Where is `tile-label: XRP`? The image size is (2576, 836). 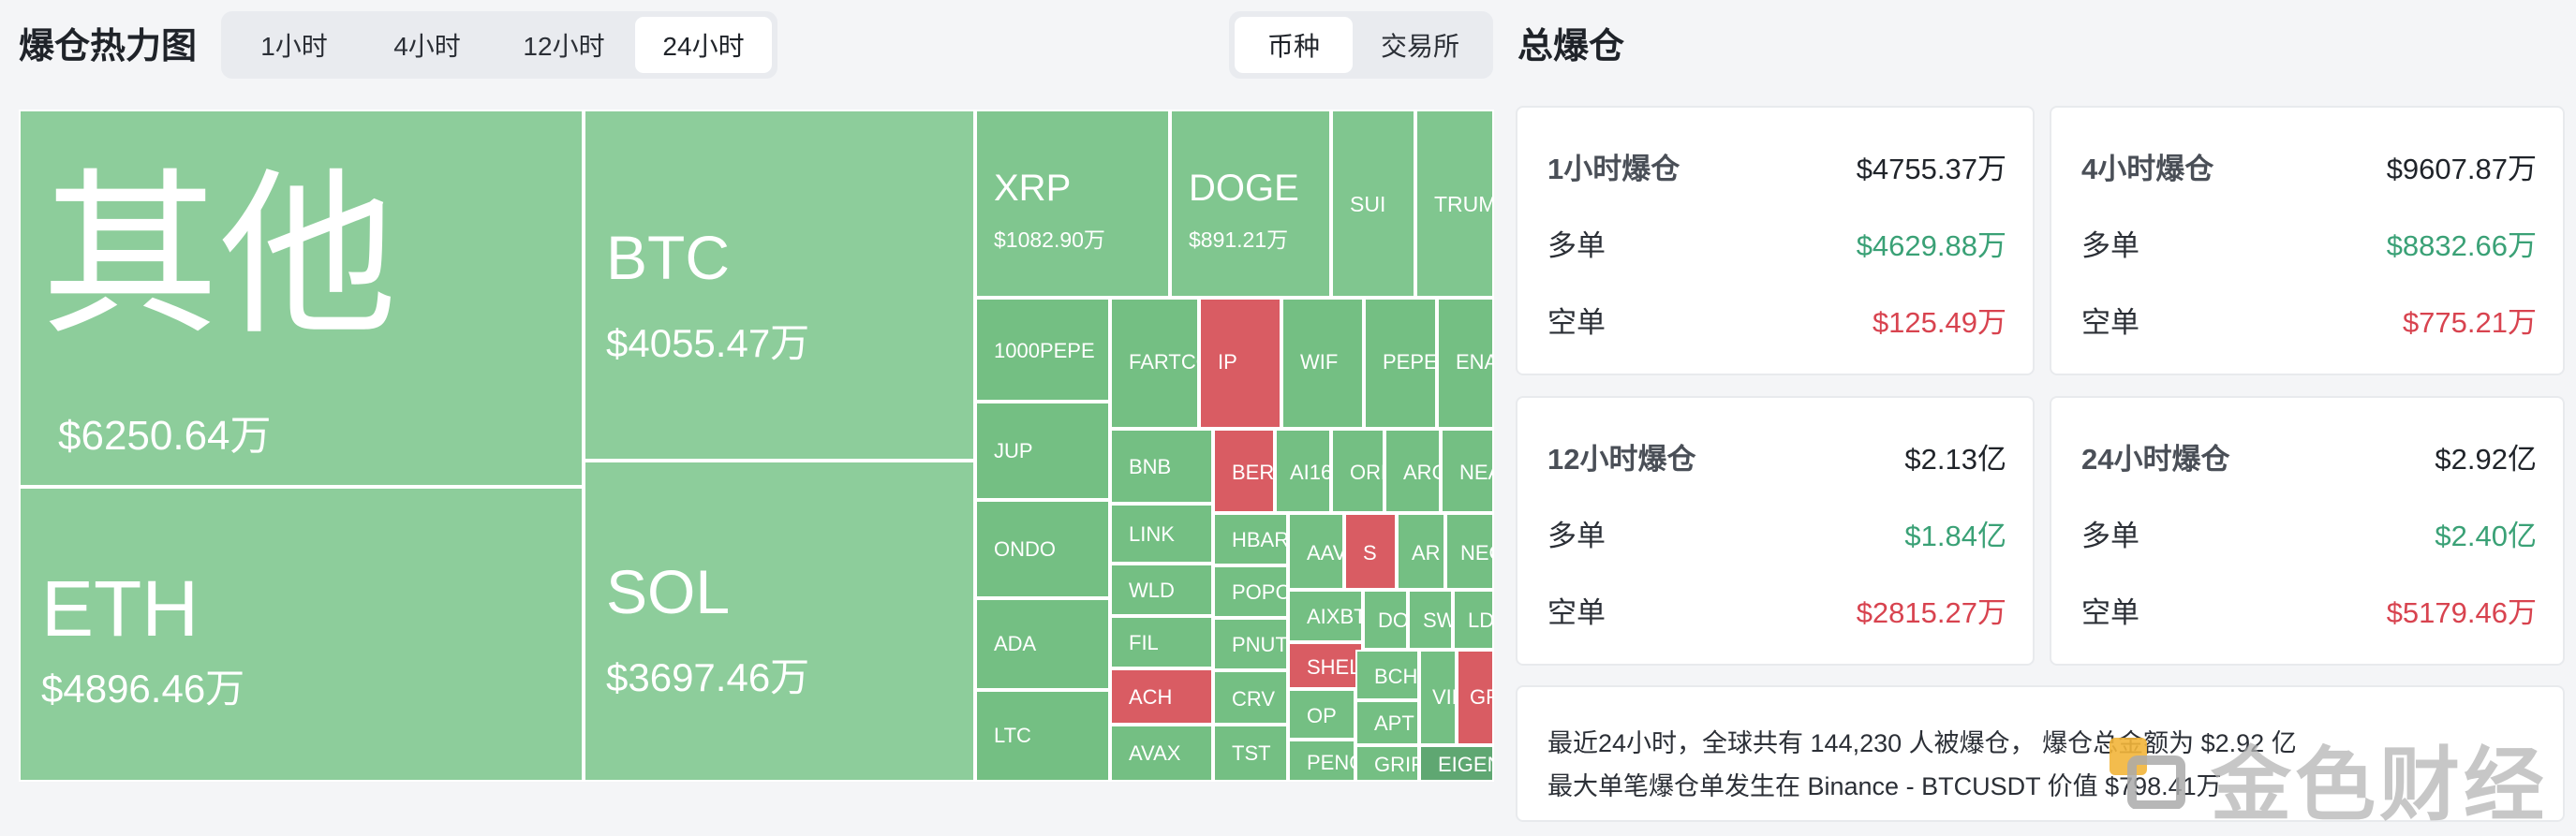
tile-label: XRP is located at coordinates (1033, 188).